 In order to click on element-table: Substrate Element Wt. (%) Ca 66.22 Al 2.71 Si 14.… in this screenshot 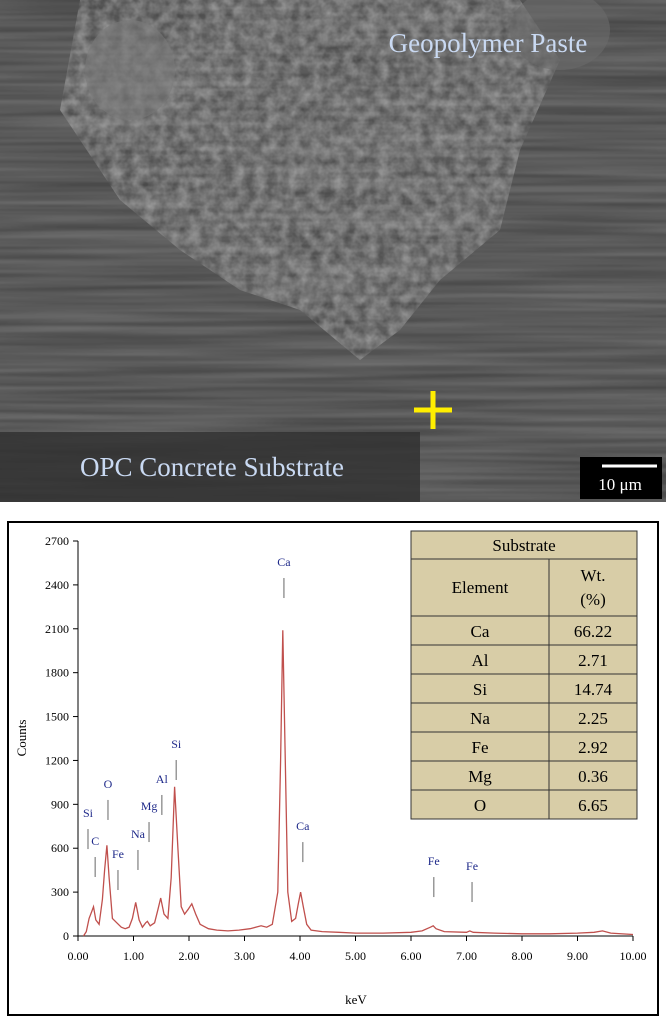, I will do `click(524, 675)`.